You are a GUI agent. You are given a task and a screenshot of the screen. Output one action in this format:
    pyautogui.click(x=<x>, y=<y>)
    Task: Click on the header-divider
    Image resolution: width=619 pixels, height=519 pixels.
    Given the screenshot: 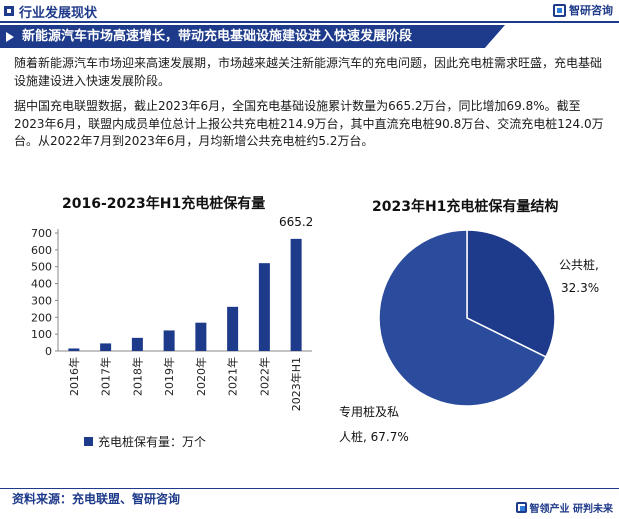 What is the action you would take?
    pyautogui.click(x=309, y=22)
    